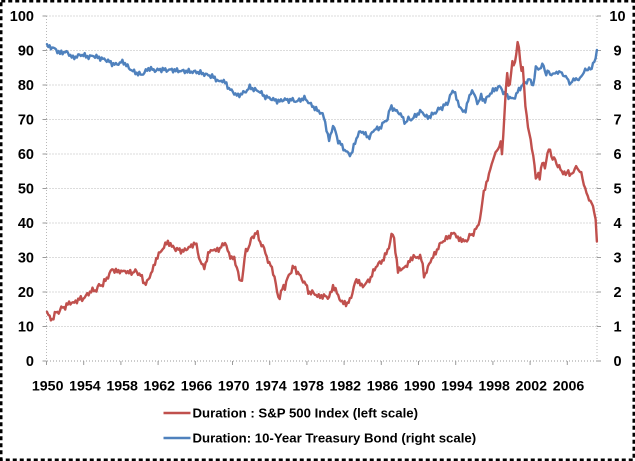 The height and width of the screenshot is (461, 635). What do you see at coordinates (420, 387) in the screenshot?
I see `svg-text: 1990` at bounding box center [420, 387].